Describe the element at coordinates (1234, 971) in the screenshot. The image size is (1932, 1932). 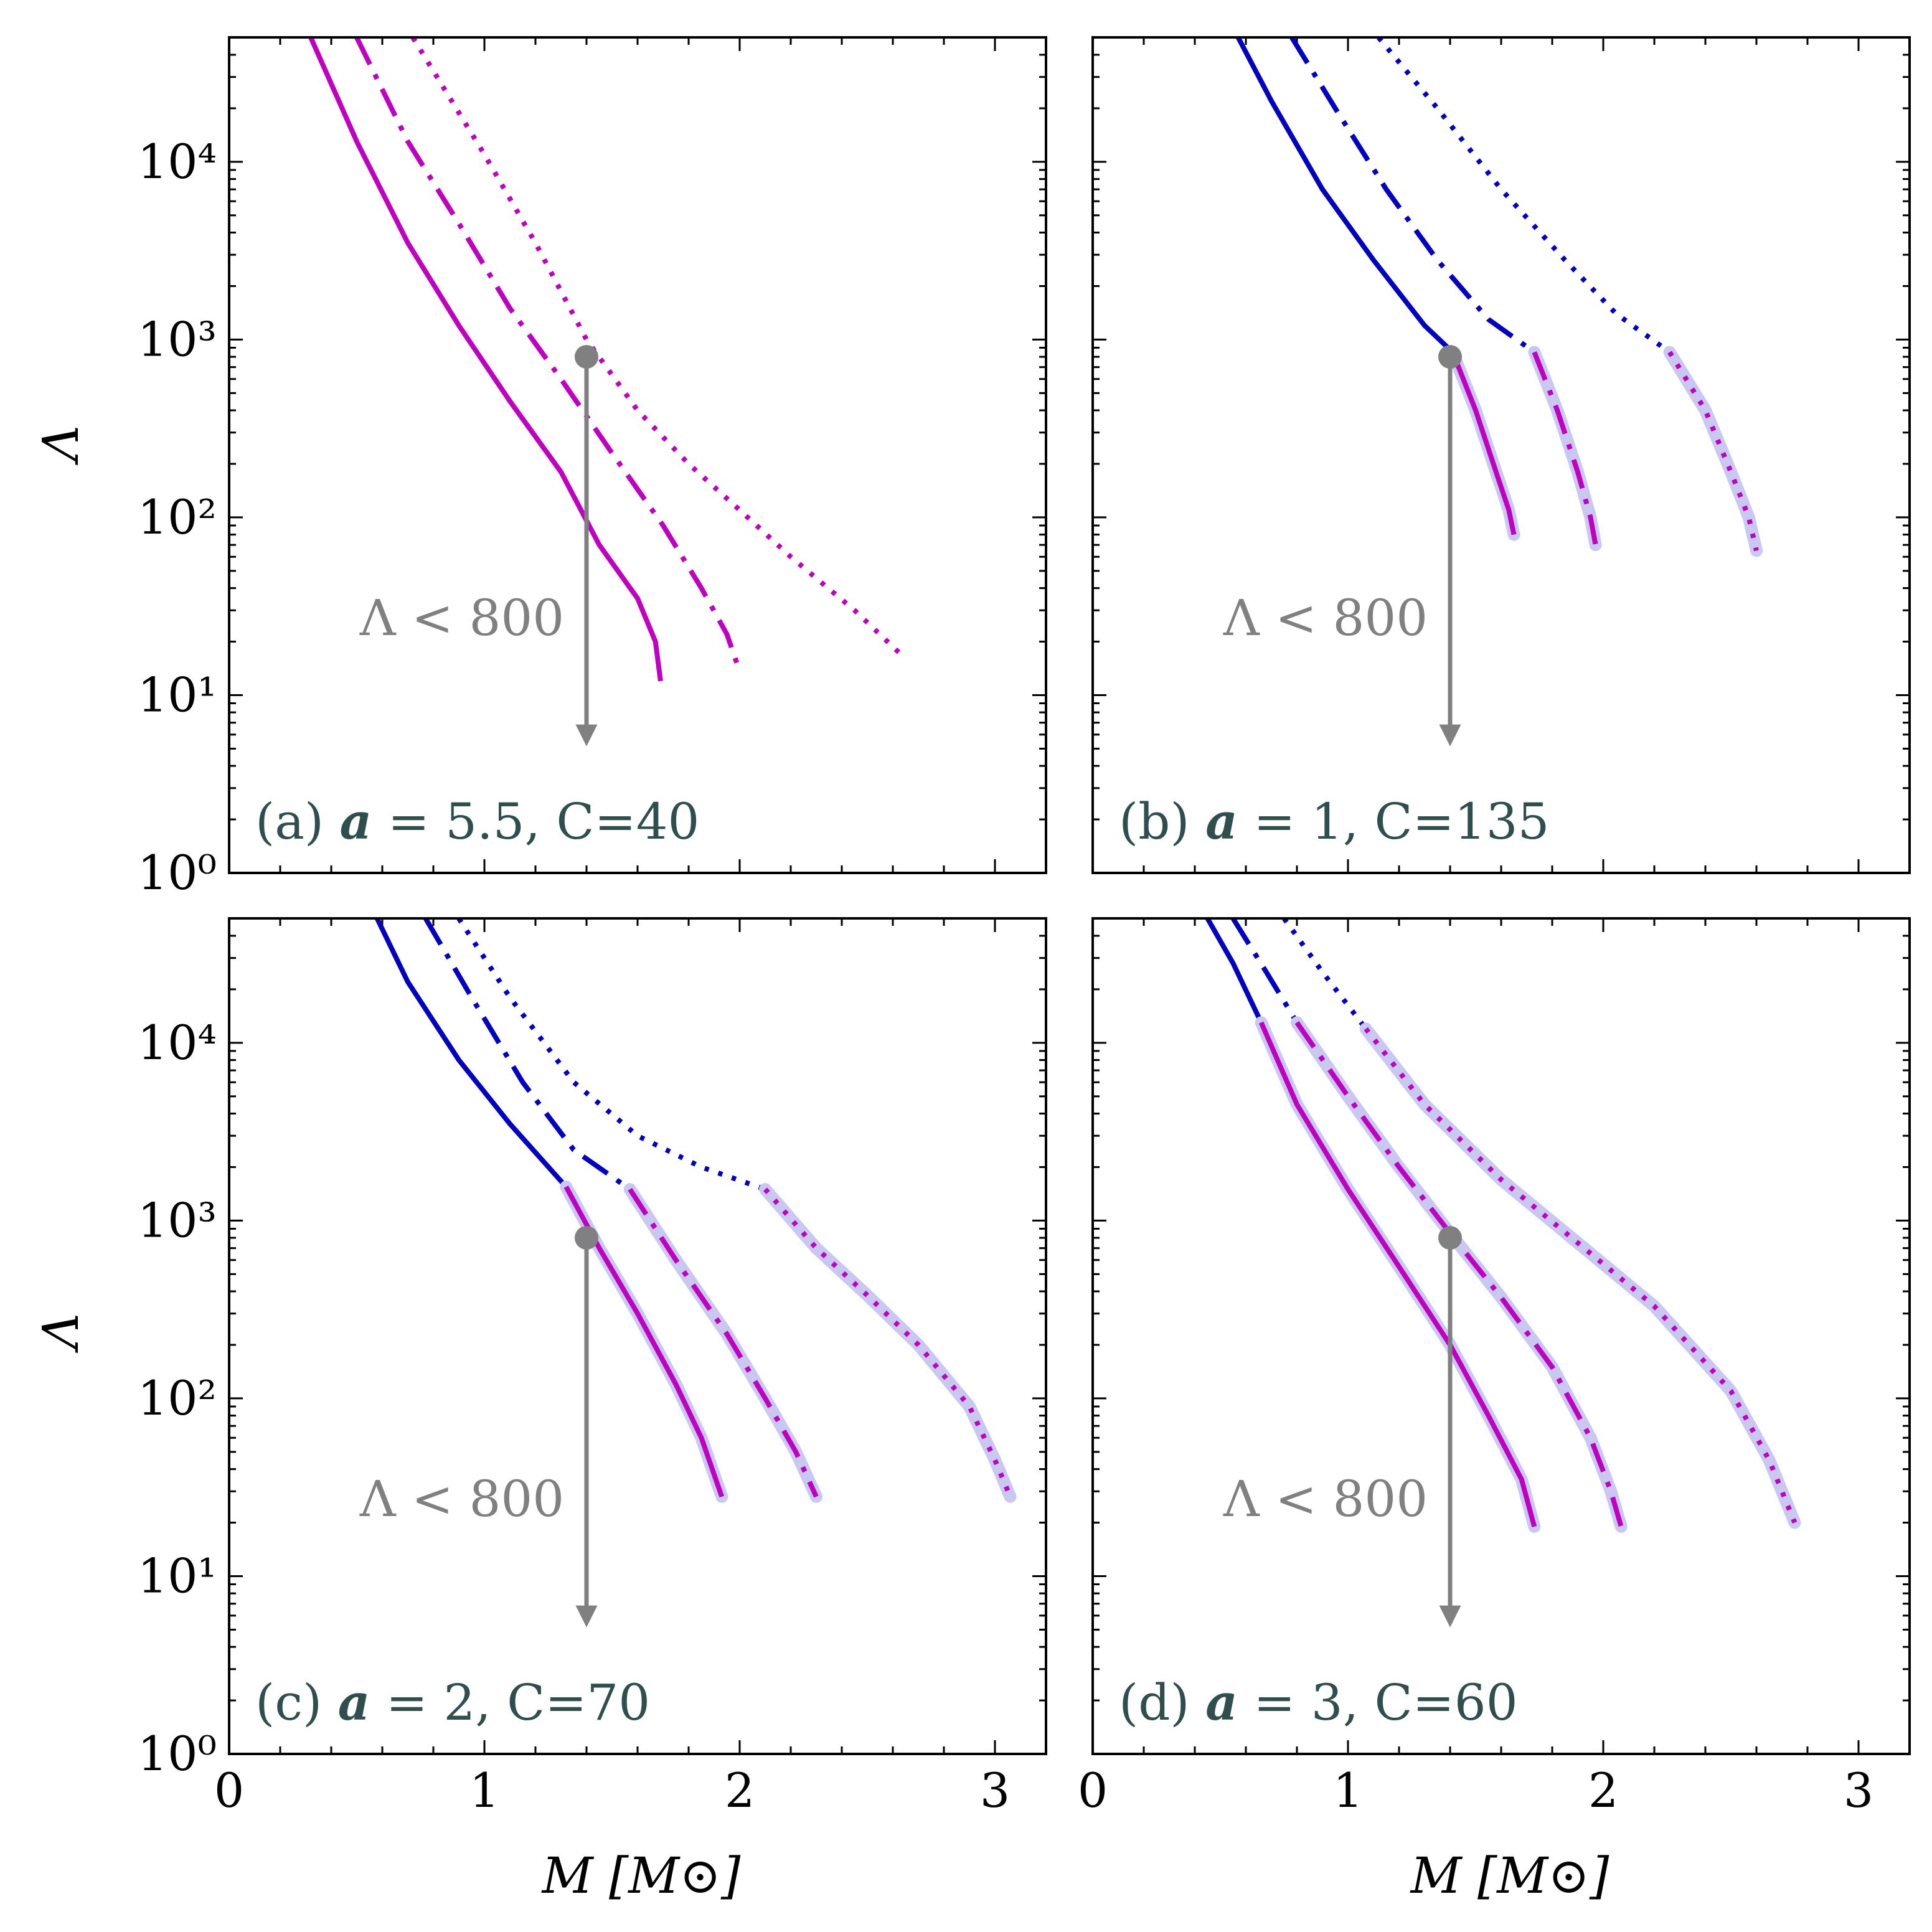
I see `panel-d-solid-hadronic-curve` at that location.